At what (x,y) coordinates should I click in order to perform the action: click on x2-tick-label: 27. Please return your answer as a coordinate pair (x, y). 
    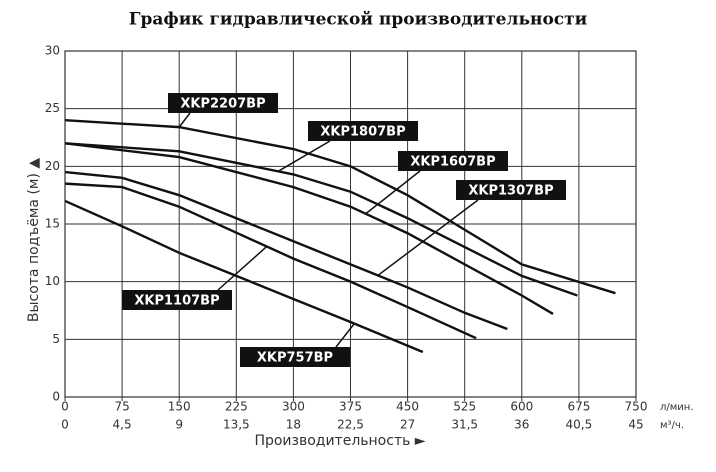
    Looking at the image, I should click on (407, 425).